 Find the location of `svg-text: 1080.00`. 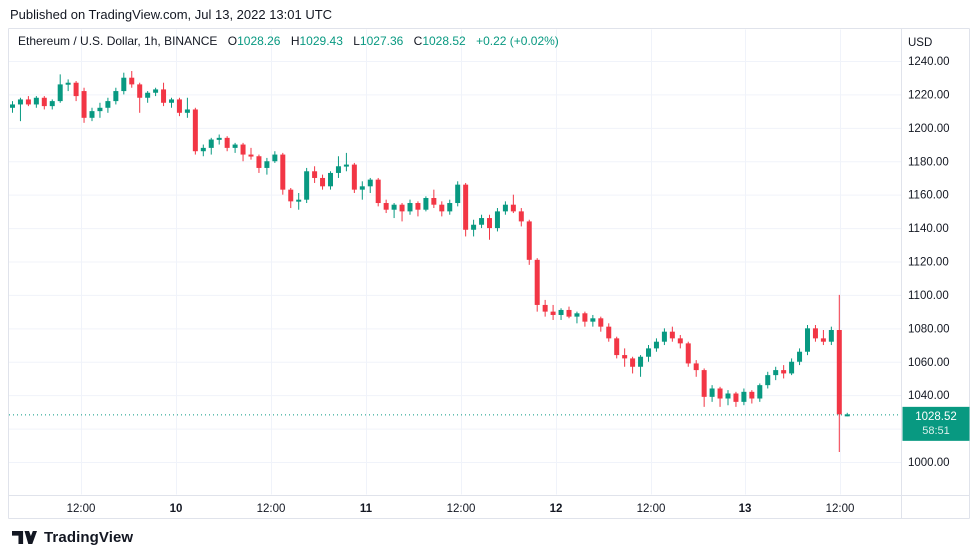

svg-text: 1080.00 is located at coordinates (929, 329).